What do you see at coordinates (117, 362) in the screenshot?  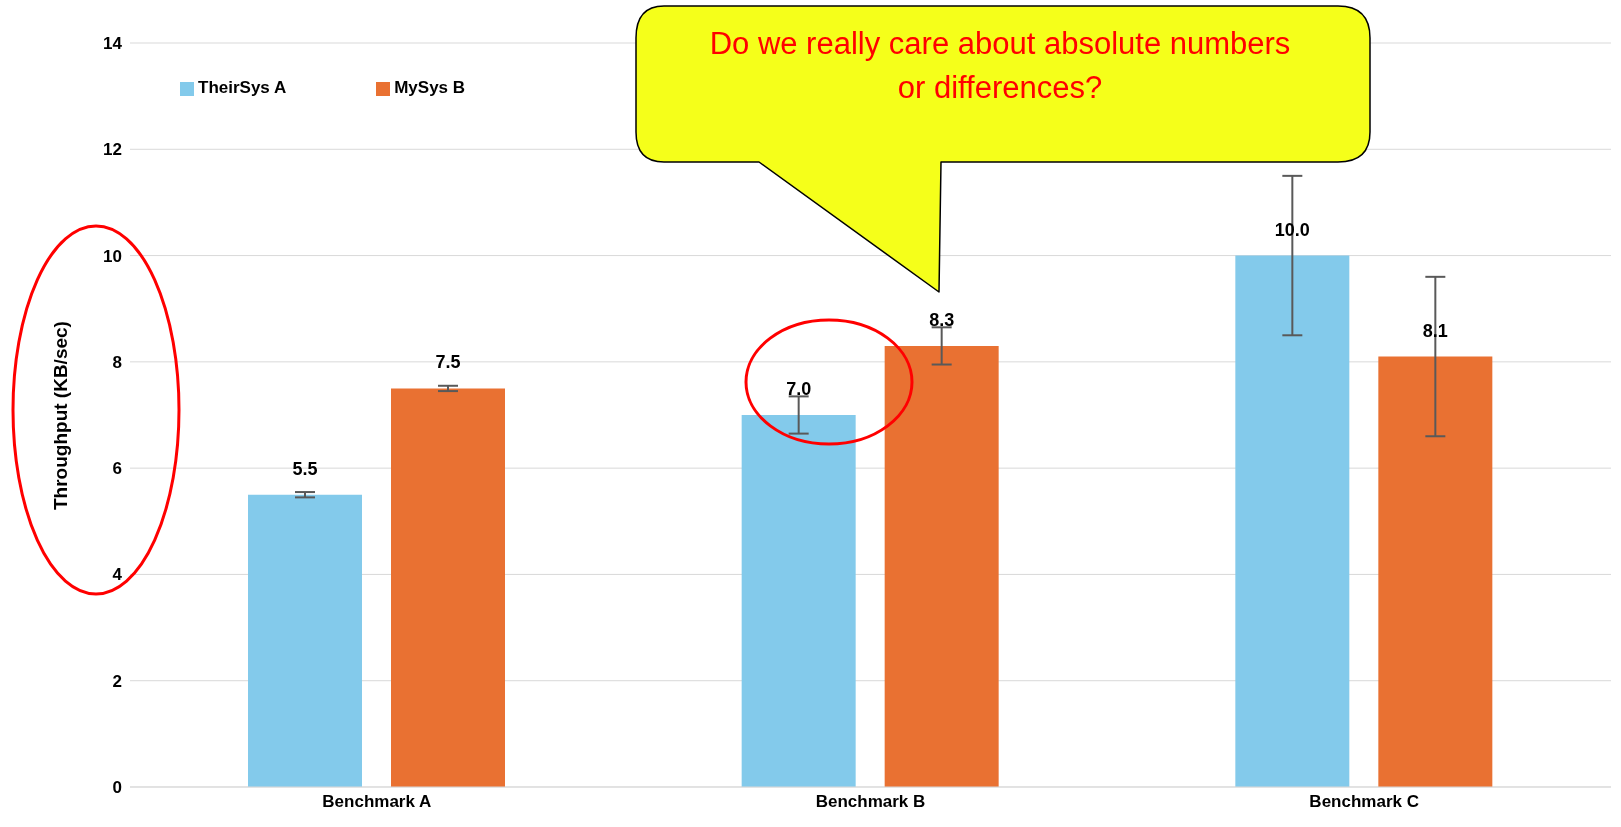 I see `y-tick-label: 8` at bounding box center [117, 362].